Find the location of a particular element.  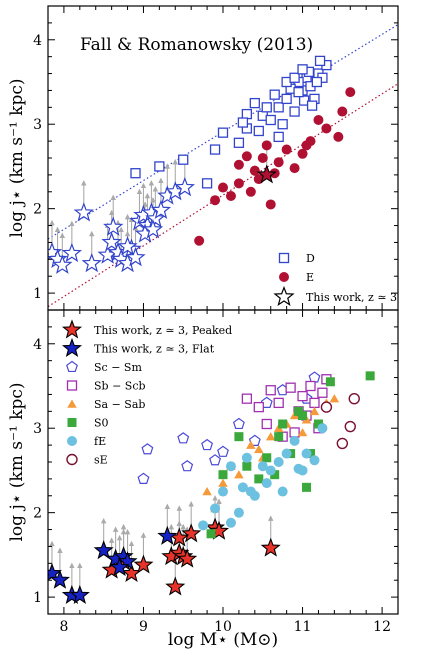

top-y-axis-title: log j⋆ (km s⁻¹ kpc) is located at coordinates (17, 158).